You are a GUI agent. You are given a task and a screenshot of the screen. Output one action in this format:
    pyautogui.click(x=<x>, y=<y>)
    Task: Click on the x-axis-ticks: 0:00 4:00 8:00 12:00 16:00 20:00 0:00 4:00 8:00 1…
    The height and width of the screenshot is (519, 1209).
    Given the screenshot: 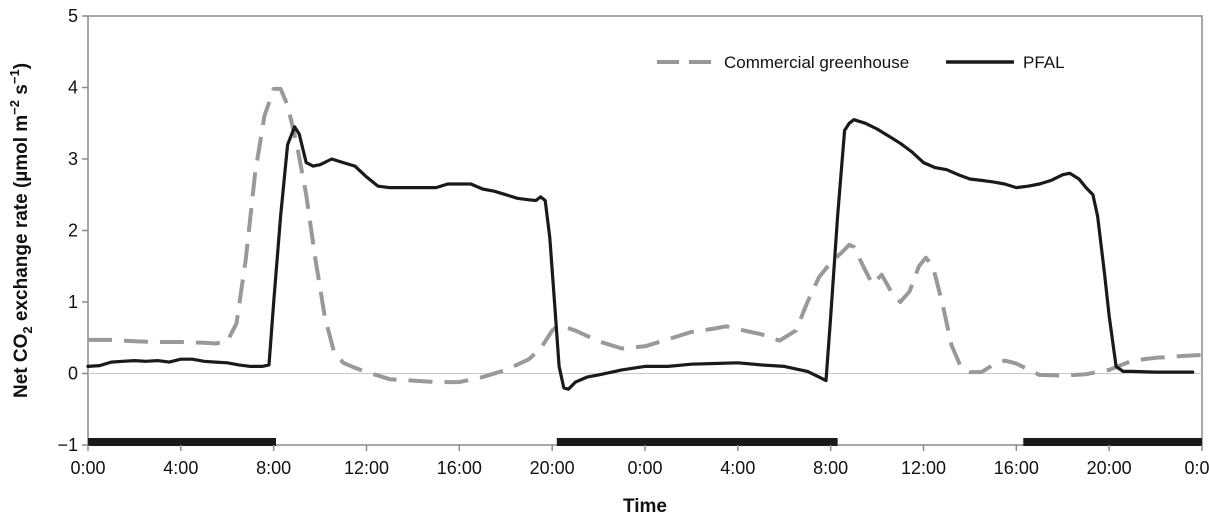 What is the action you would take?
    pyautogui.click(x=639, y=461)
    